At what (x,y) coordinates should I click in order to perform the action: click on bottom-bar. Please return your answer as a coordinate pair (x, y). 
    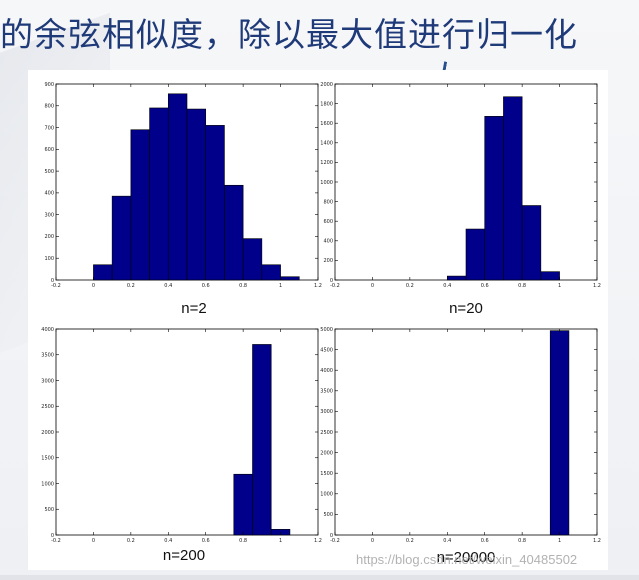
    Looking at the image, I should click on (319, 577).